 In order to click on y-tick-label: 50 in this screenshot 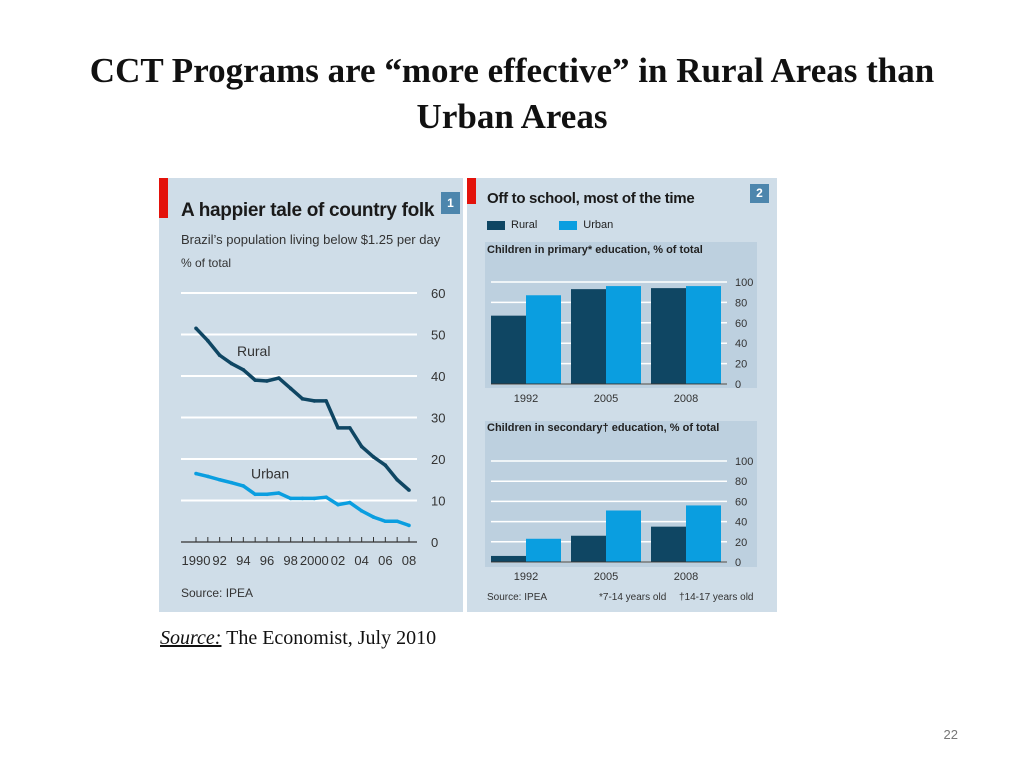, I will do `click(438, 335)`.